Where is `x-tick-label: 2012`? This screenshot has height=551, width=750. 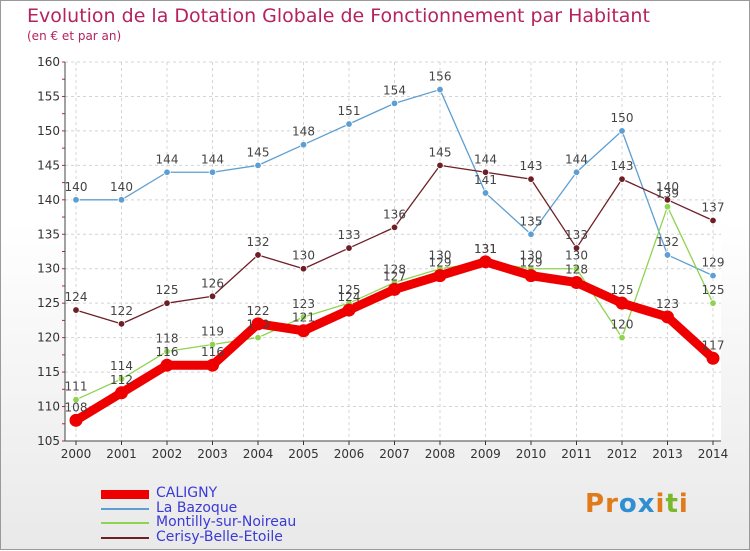 x-tick-label: 2012 is located at coordinates (622, 454).